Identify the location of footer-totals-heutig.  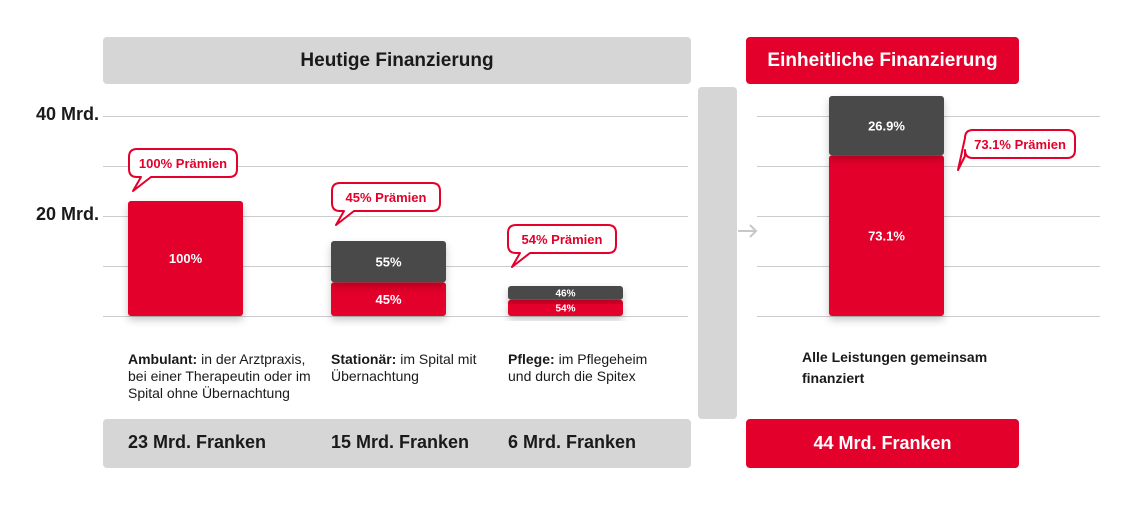
(397, 443).